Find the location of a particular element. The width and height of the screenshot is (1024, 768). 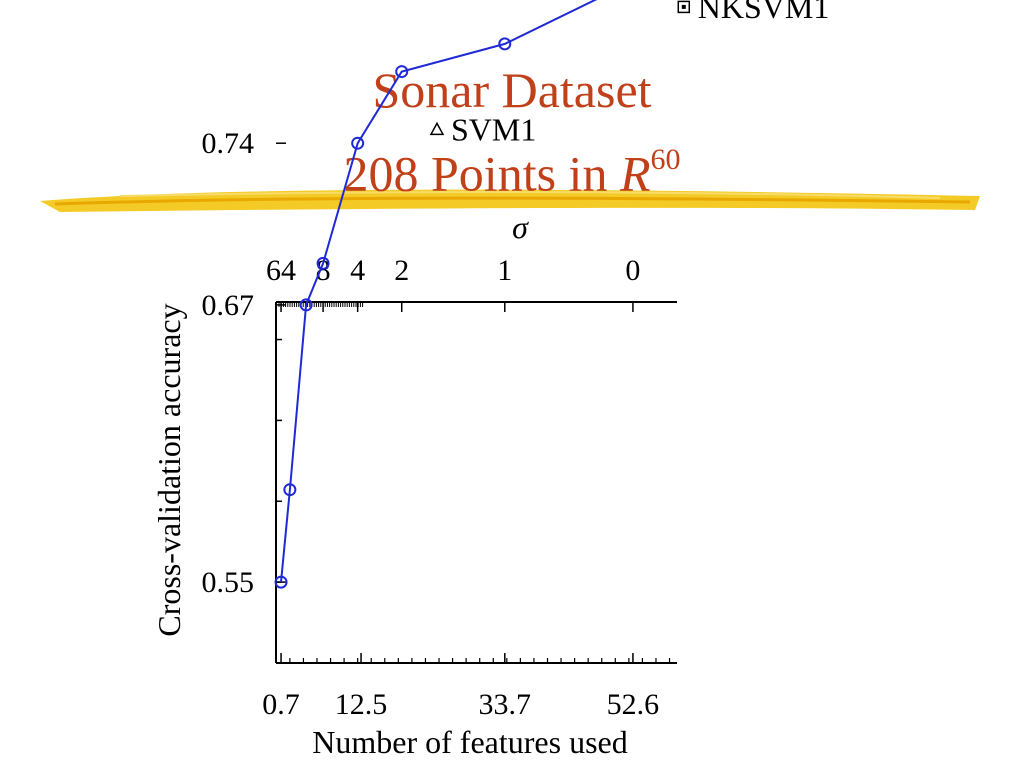

page-title-line1: Sonar Dataset is located at coordinates (512, 90).